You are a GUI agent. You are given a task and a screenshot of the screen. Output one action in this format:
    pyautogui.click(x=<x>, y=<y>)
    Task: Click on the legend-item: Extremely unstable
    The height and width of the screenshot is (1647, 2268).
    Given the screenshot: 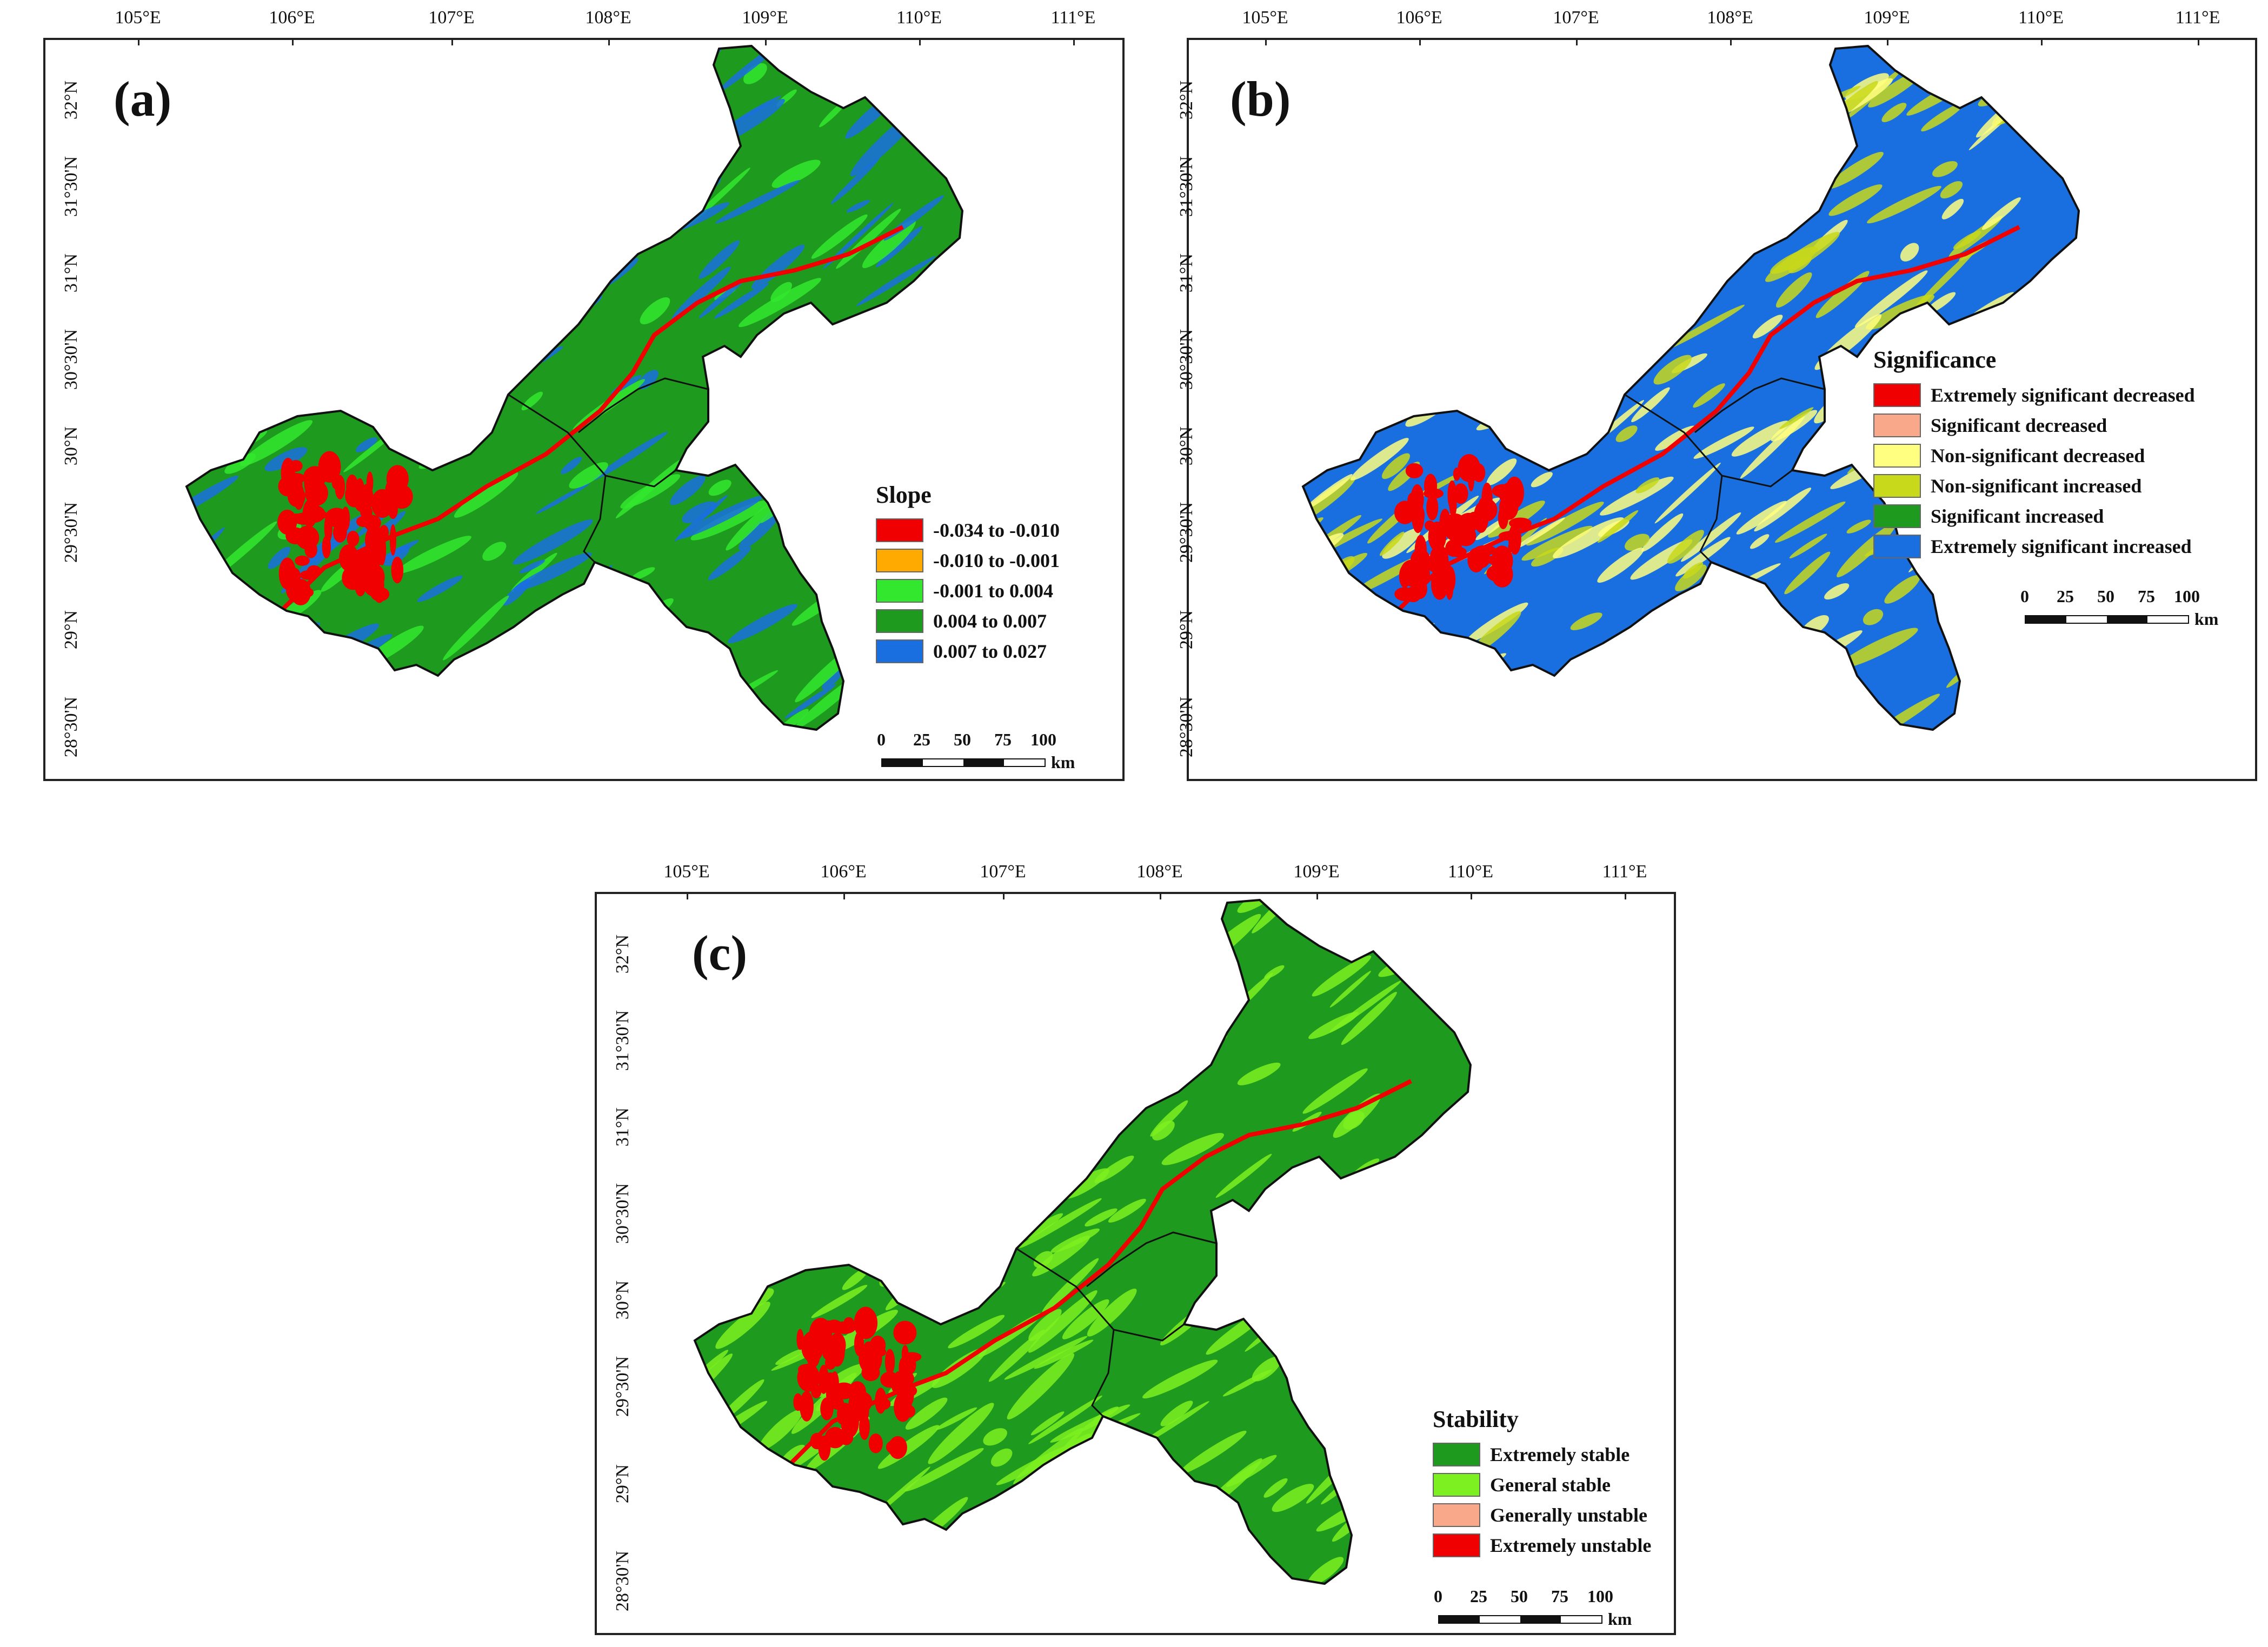 What is the action you would take?
    pyautogui.click(x=1542, y=1545)
    